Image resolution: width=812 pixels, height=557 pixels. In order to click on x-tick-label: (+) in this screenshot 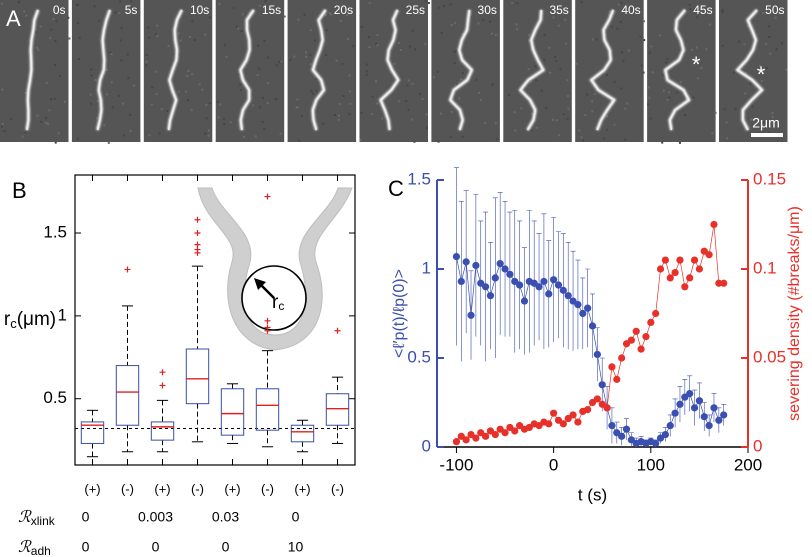, I will do `click(162, 488)`.